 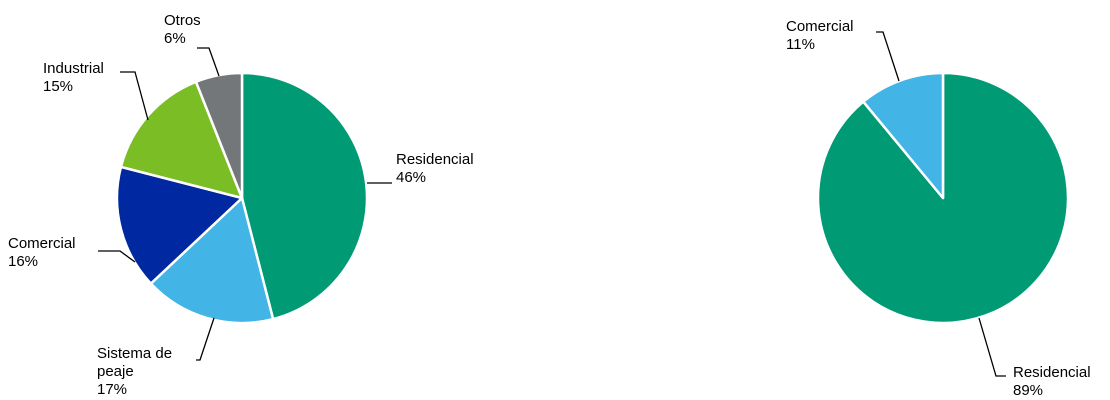 I want to click on slice-label-residencial: Residencial 46%, so click(x=435, y=168).